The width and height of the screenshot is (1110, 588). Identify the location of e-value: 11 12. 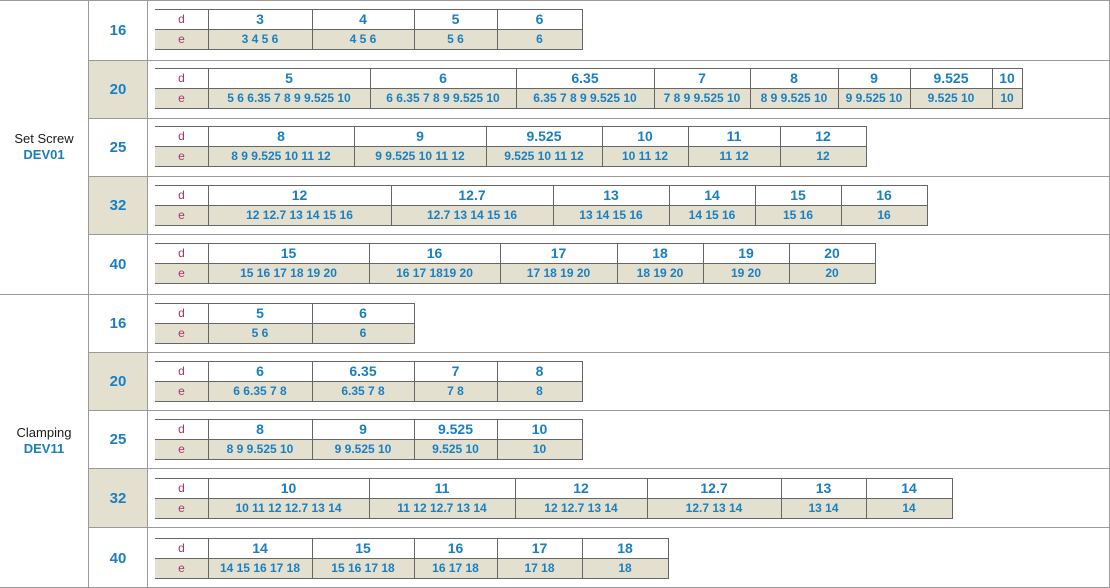
(734, 156).